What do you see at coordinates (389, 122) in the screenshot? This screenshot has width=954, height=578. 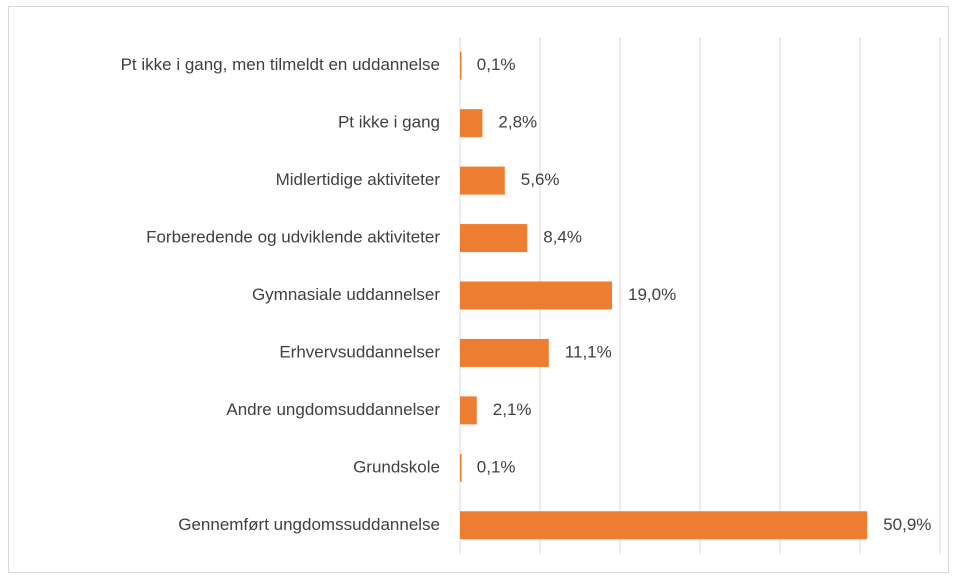 I see `y-tick-label: Pt ikke i gang` at bounding box center [389, 122].